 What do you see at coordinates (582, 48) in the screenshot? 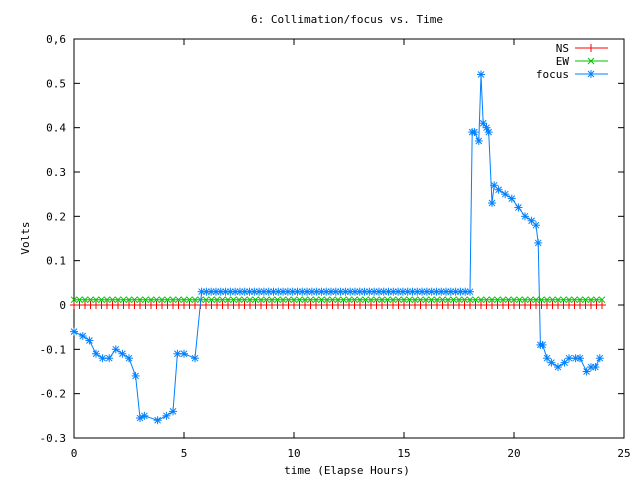
I see `legend-item: NS` at bounding box center [582, 48].